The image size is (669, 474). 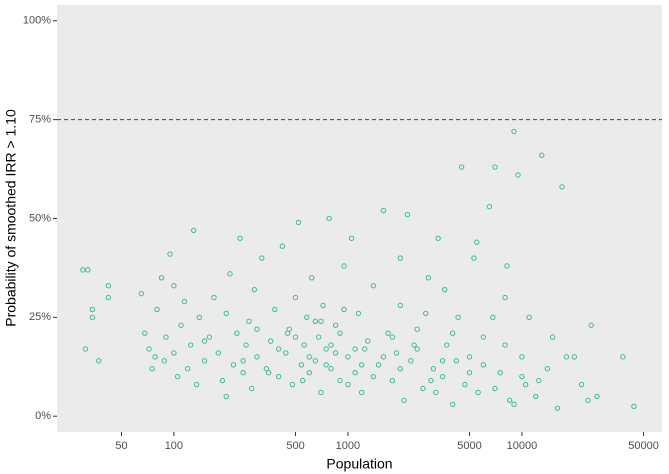 What do you see at coordinates (40, 317) in the screenshot?
I see `y-tick-label: 25%` at bounding box center [40, 317].